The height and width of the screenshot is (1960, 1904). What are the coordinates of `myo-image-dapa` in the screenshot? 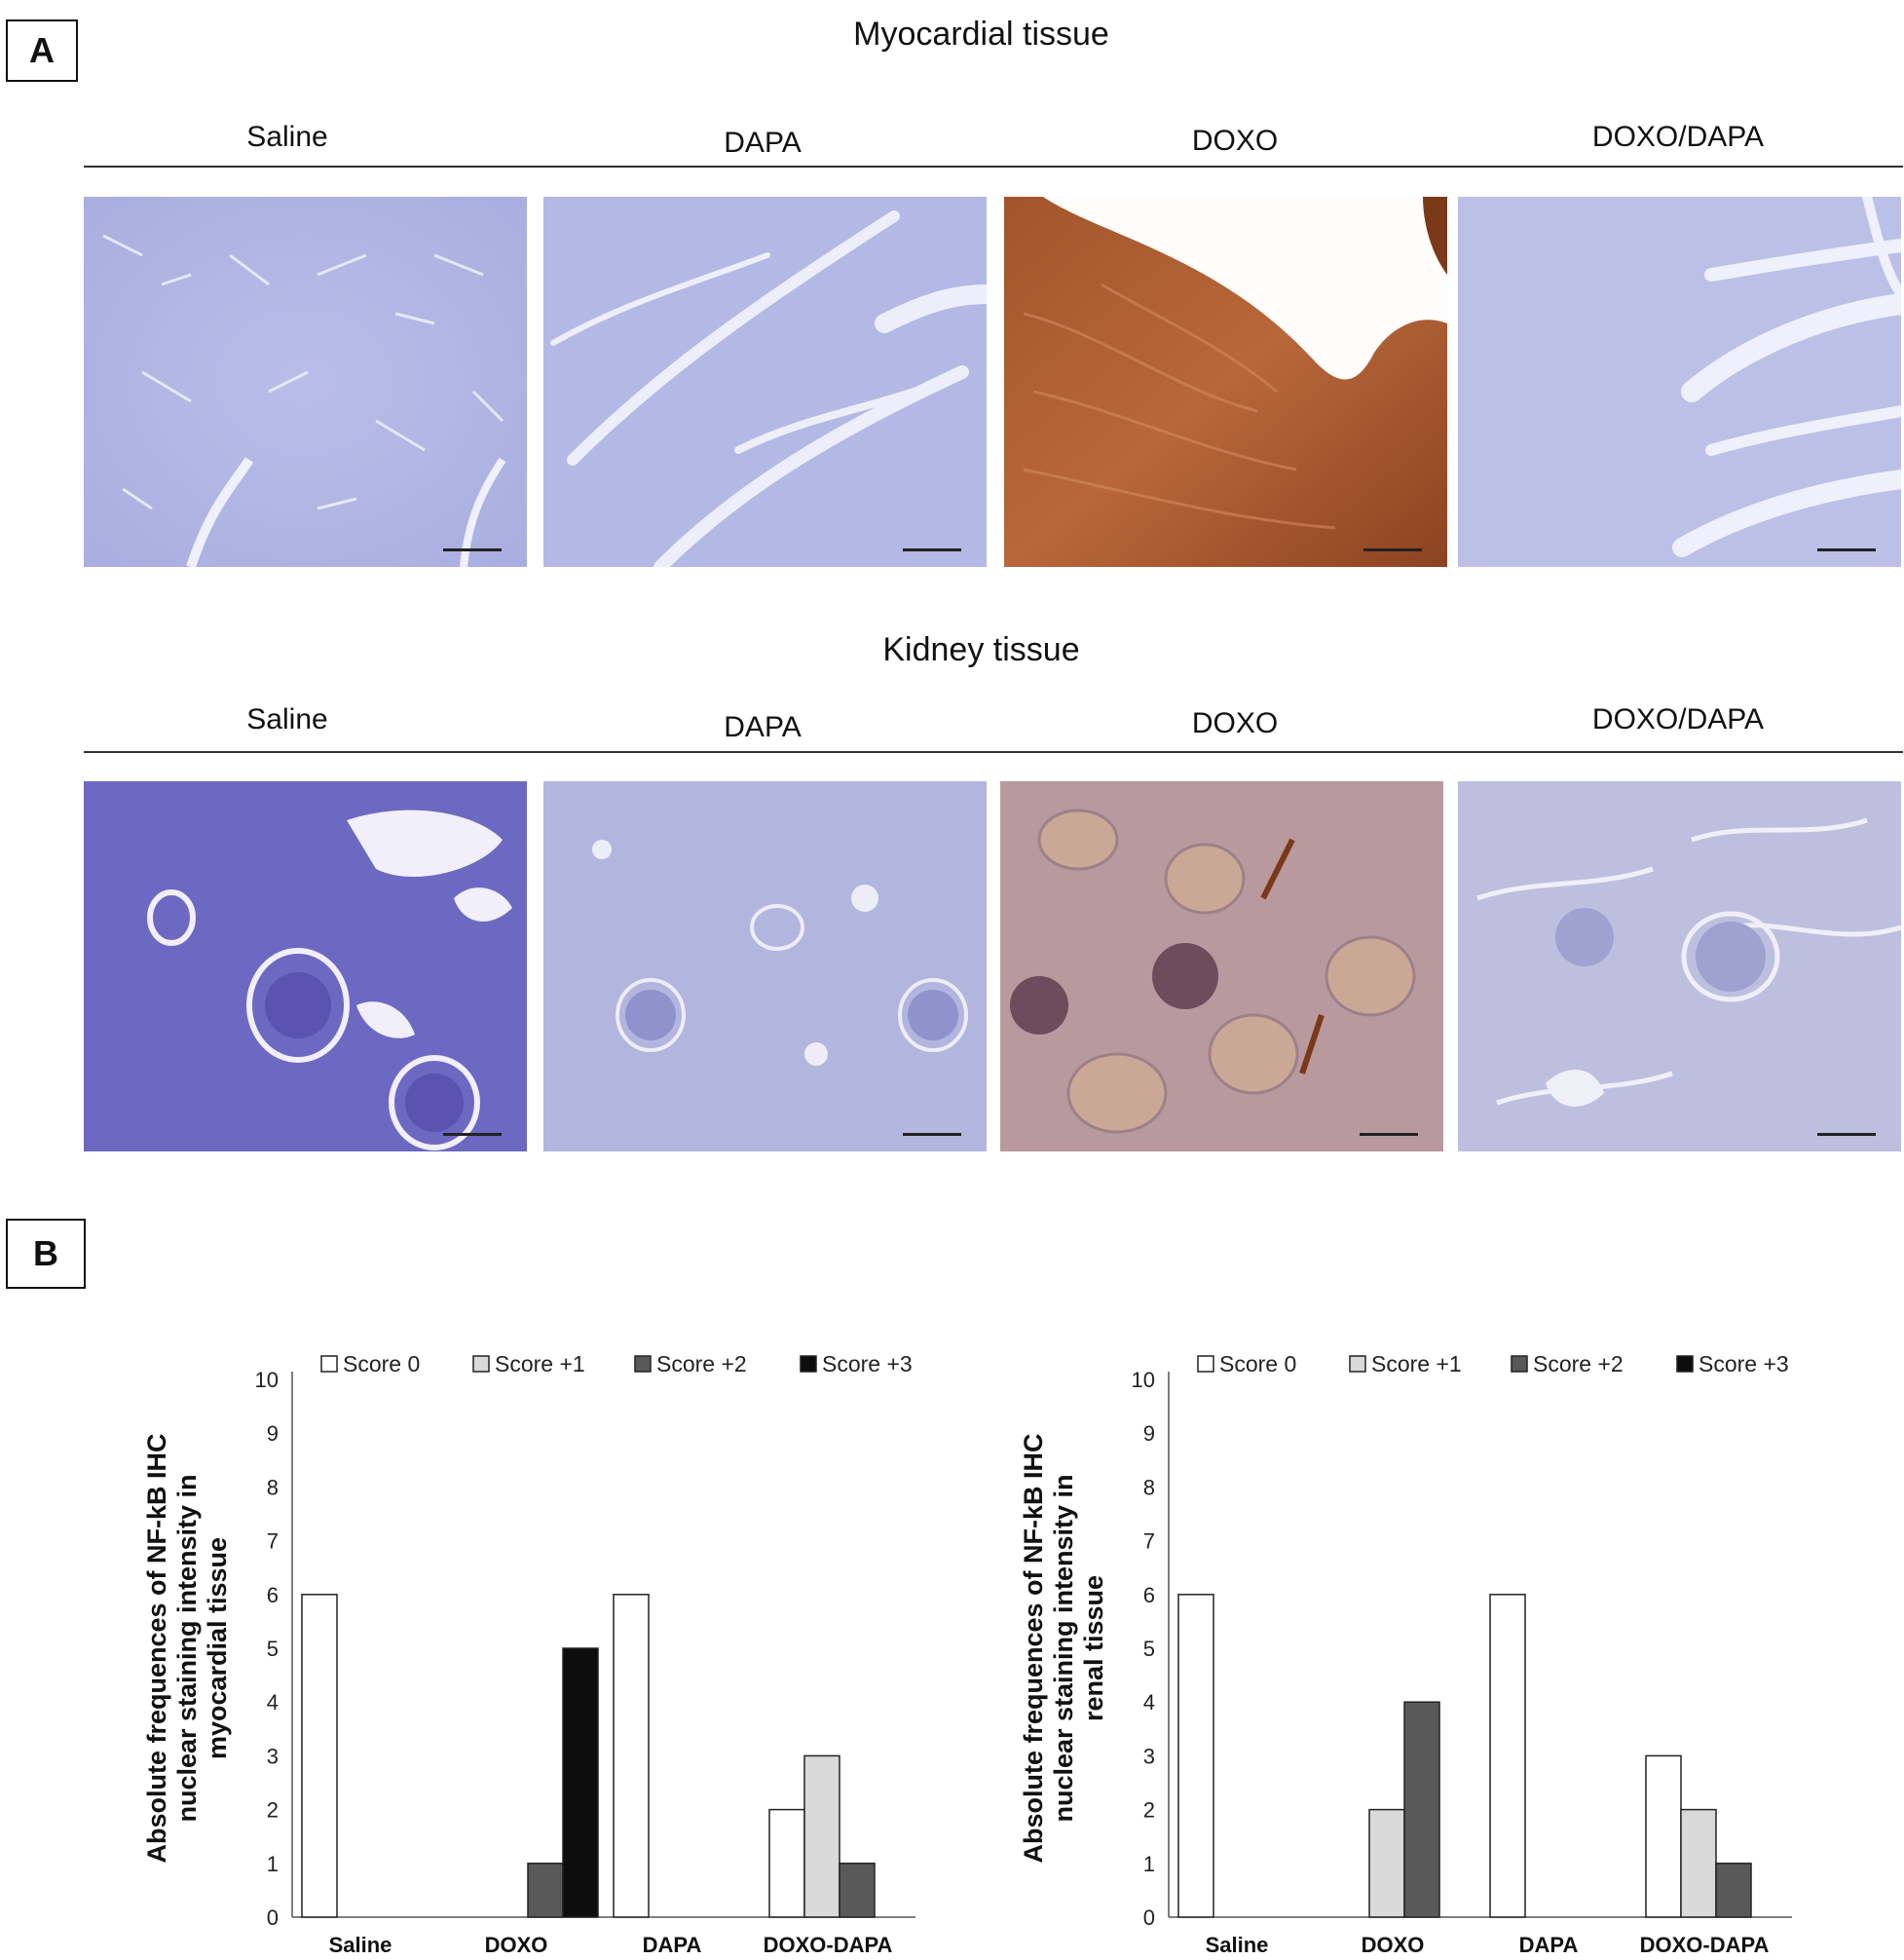 It's located at (765, 382).